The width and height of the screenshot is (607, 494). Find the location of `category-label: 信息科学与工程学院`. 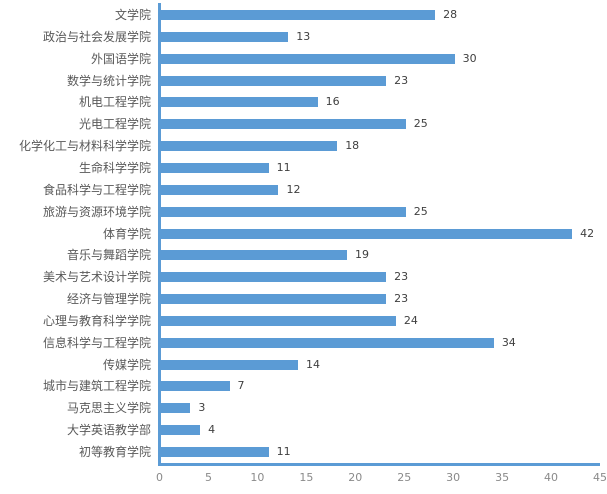

category-label: 信息科学与工程学院 is located at coordinates (96, 342).